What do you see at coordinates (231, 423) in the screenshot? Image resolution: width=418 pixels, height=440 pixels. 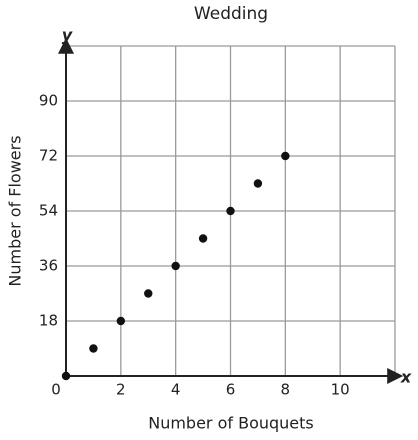 I see `x-axis-label: Number of Bouquets` at bounding box center [231, 423].